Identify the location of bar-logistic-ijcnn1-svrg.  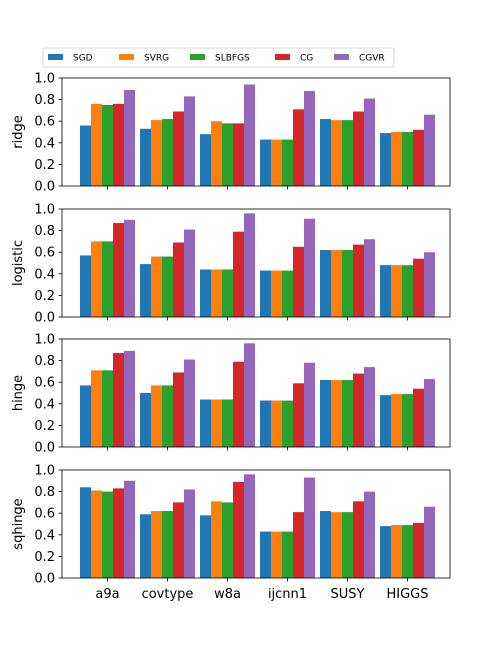
(276, 293).